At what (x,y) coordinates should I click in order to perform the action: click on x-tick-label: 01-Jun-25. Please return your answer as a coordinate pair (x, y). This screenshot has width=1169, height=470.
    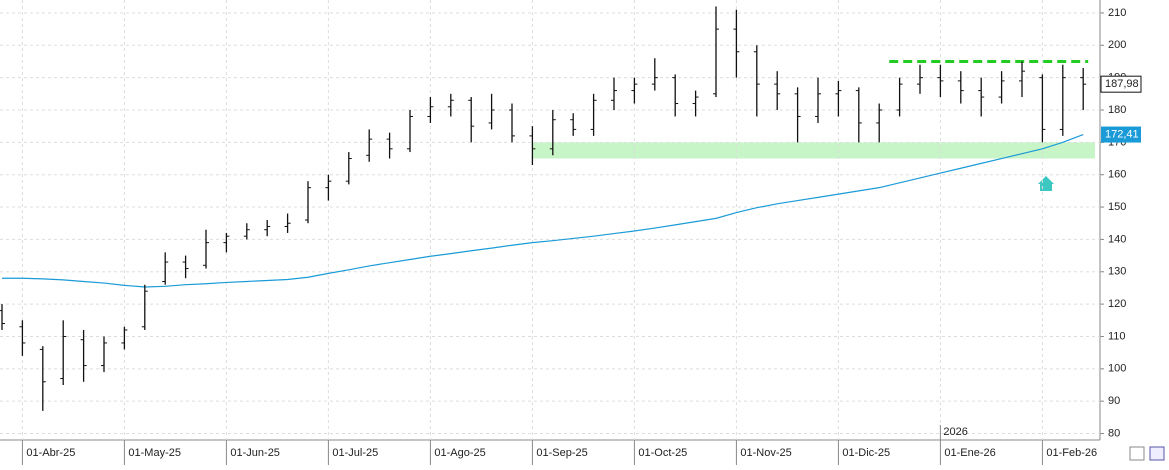
    Looking at the image, I should click on (255, 453).